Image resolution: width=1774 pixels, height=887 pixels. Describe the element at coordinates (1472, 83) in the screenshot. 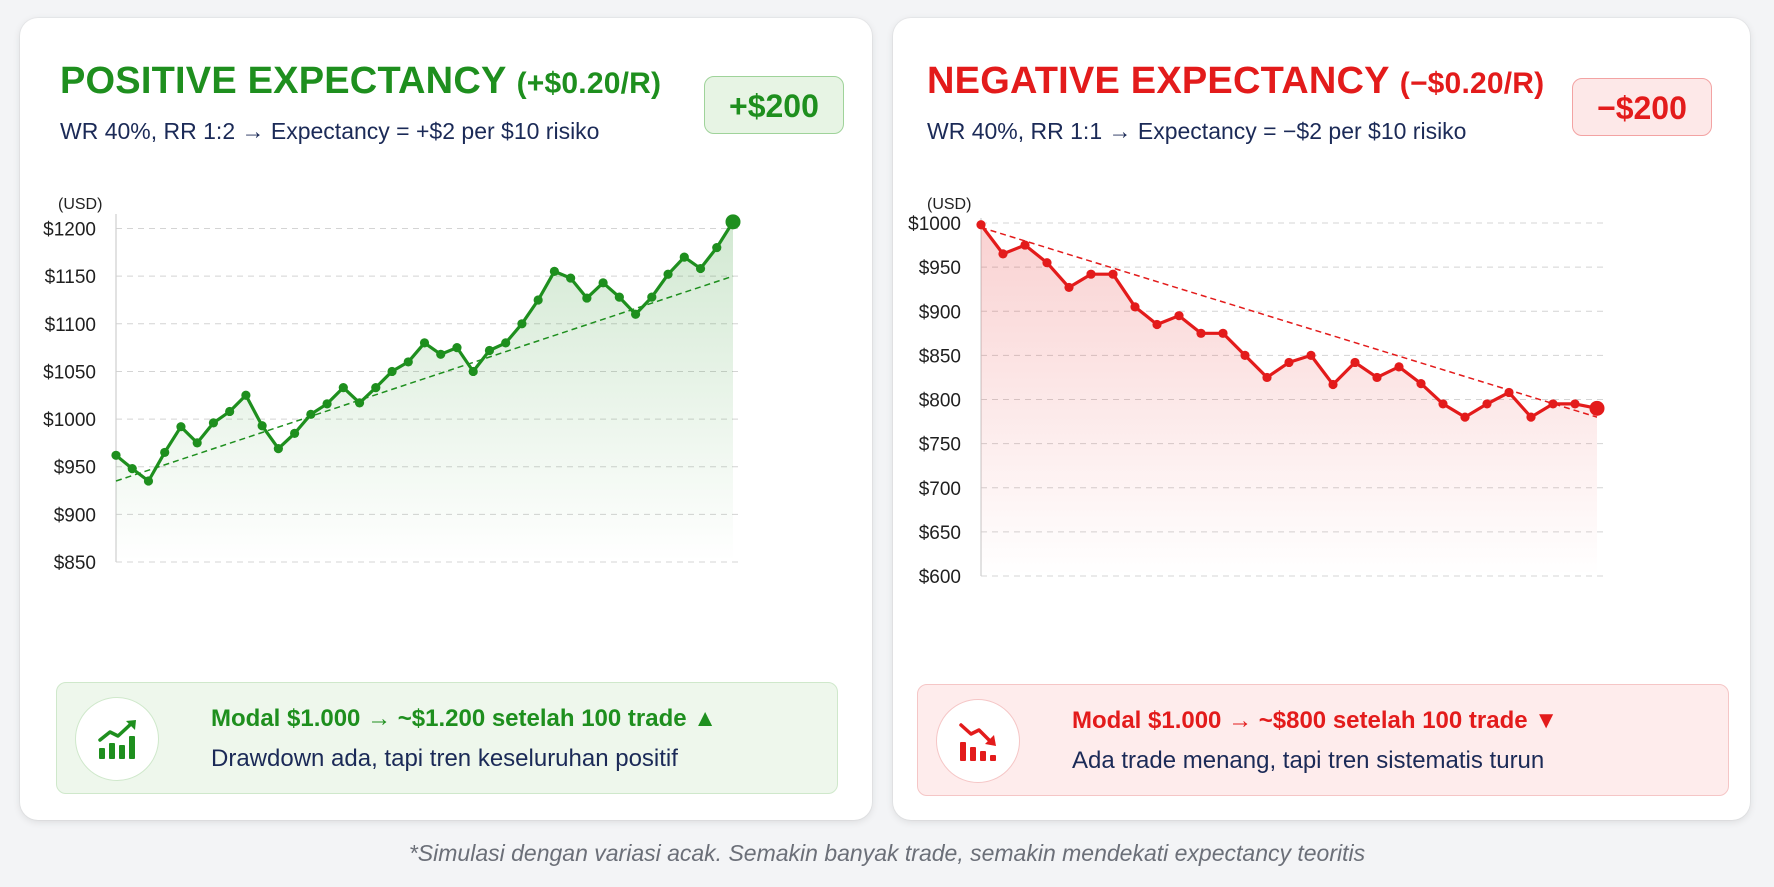

I see `negative-title-value: (−$0.20/R)` at that location.